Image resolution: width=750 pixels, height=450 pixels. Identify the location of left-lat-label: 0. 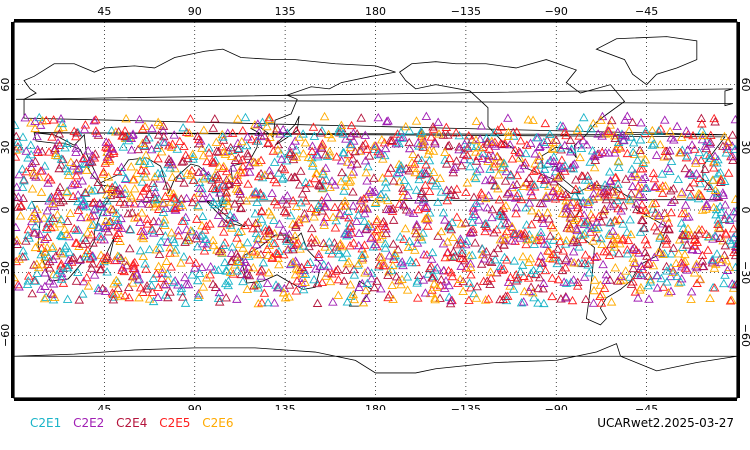
(6, 210).